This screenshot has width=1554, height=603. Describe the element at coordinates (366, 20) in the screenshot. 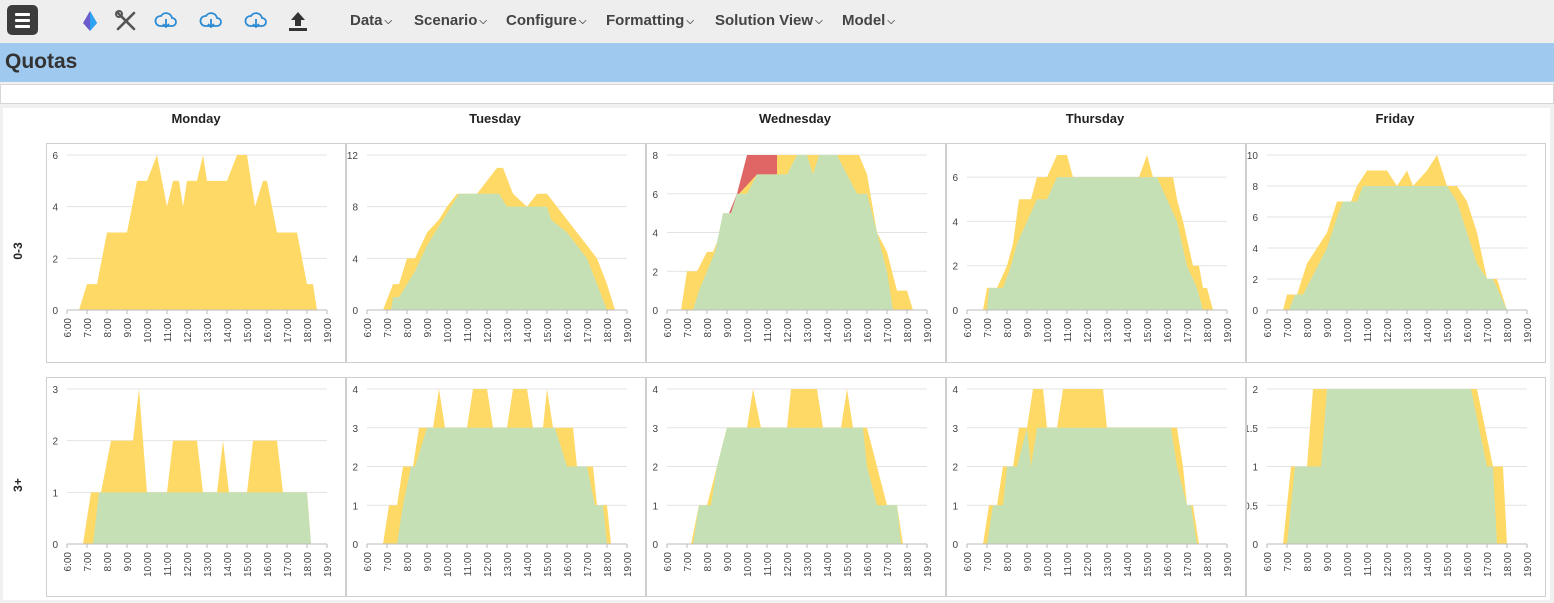

I see `menu-data-label: Data` at that location.